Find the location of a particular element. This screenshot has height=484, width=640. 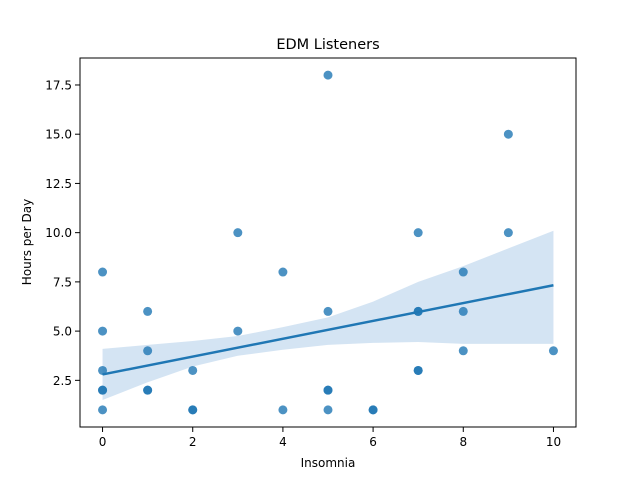

regression-line-layer is located at coordinates (328, 330).